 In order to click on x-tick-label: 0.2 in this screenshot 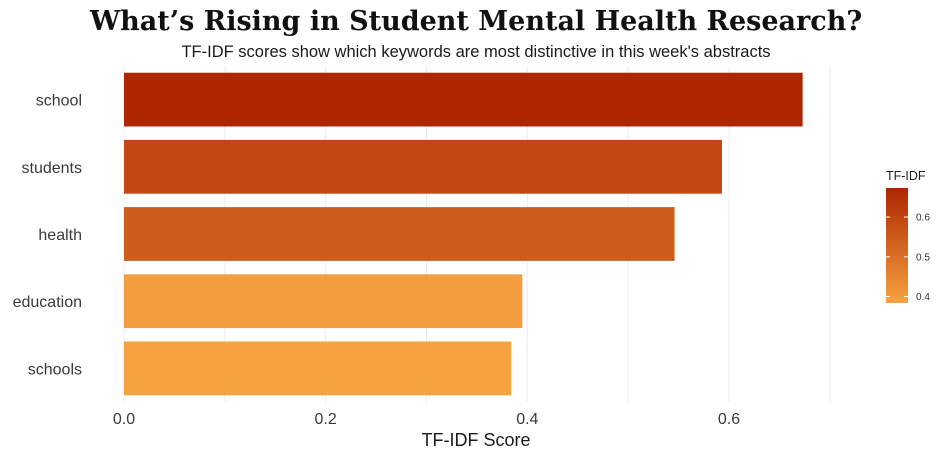, I will do `click(326, 419)`.